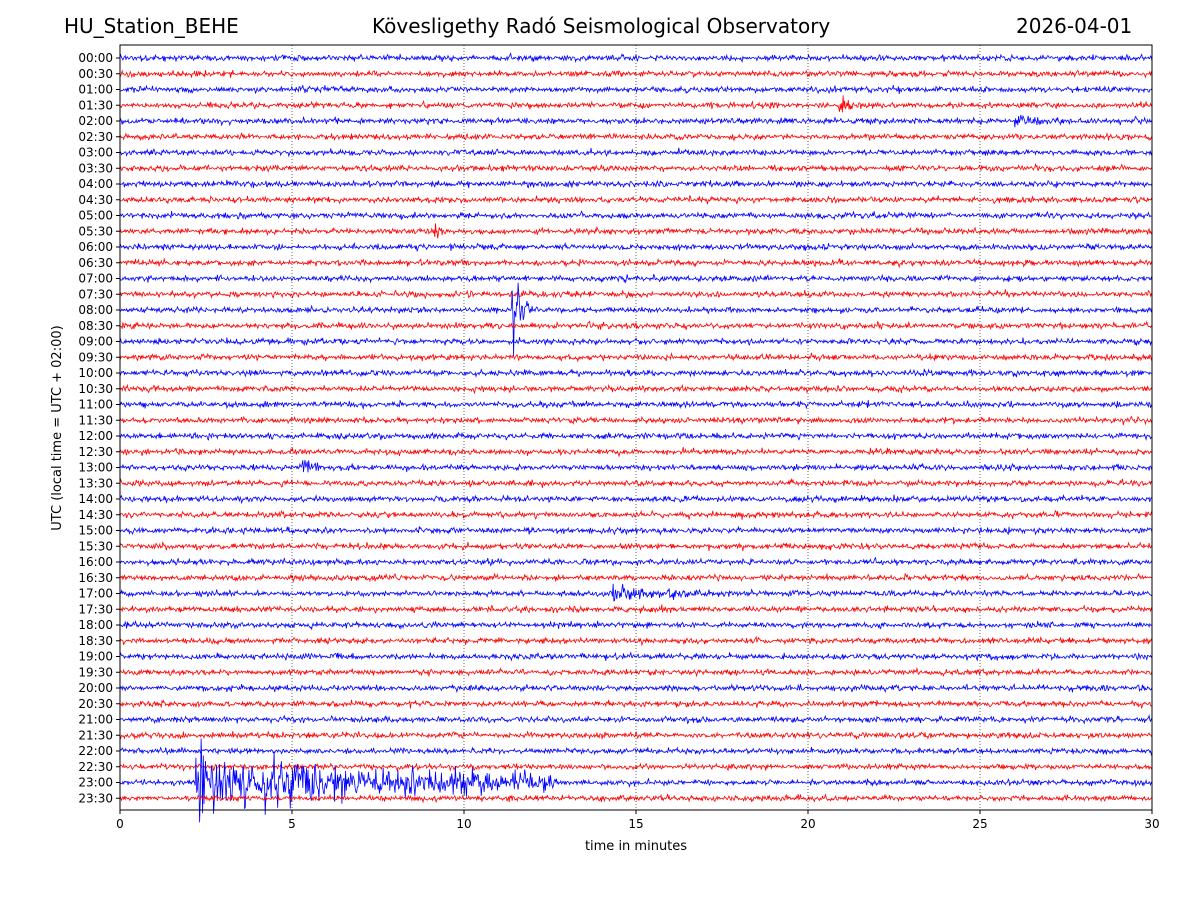 The image size is (1200, 900). I want to click on x-tick-label: 25, so click(979, 824).